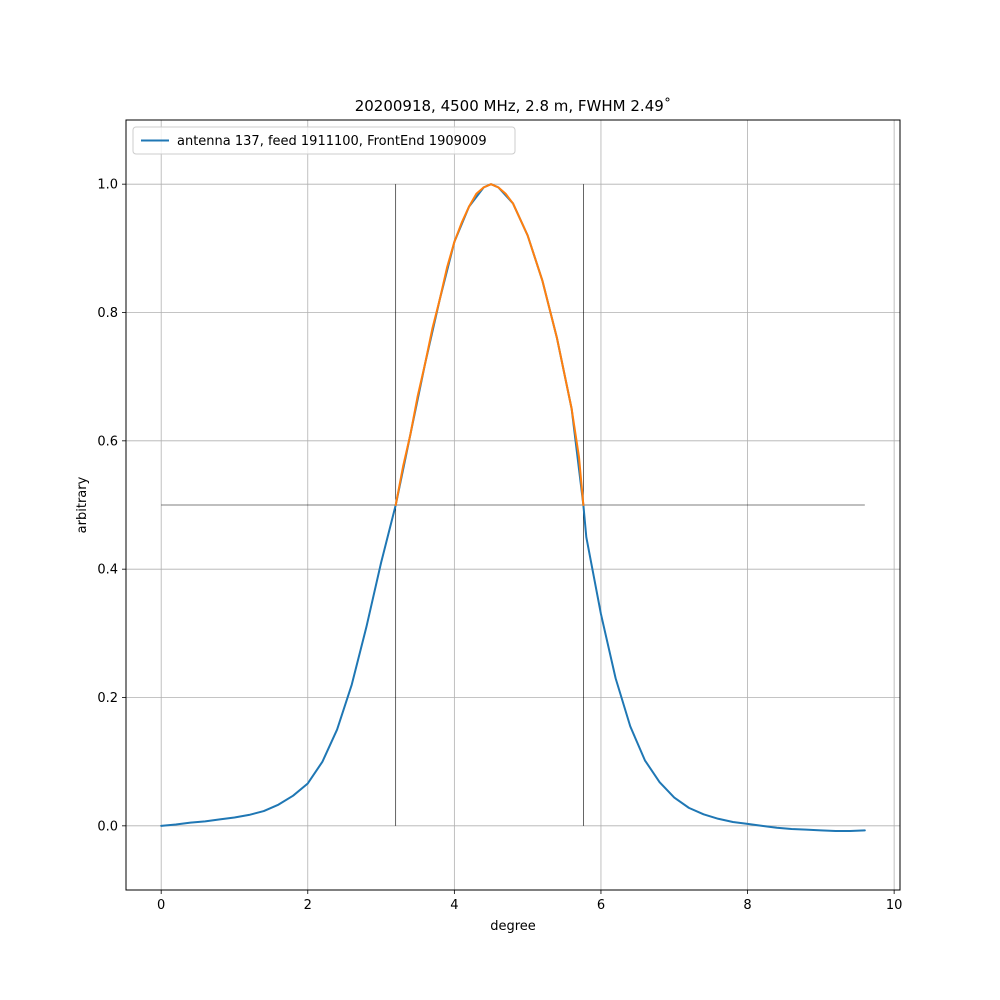 The width and height of the screenshot is (1000, 1000). Describe the element at coordinates (161, 905) in the screenshot. I see `x-tick-label: 0` at that location.